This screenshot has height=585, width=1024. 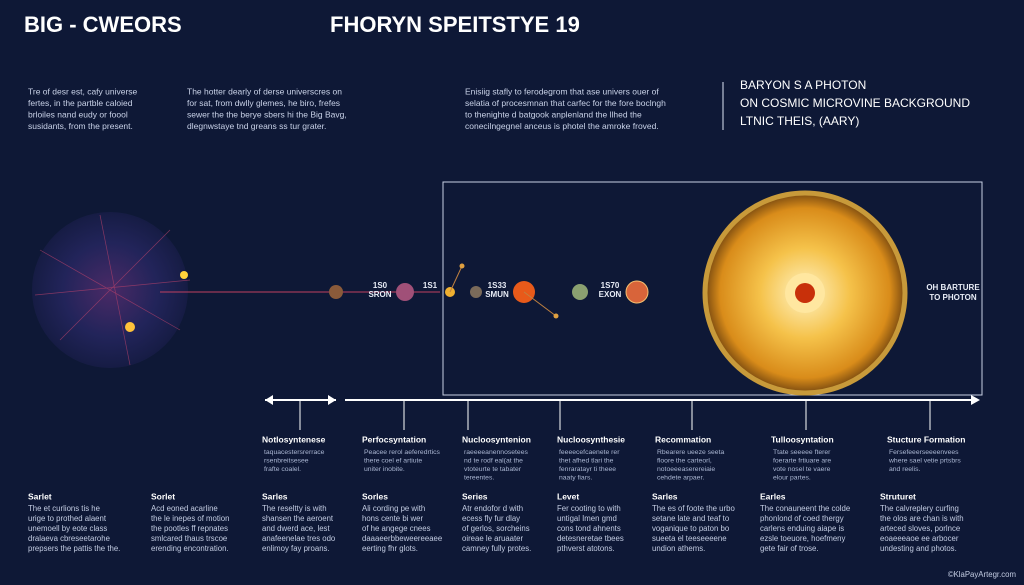 What do you see at coordinates (805, 293) in the screenshot?
I see `core` at bounding box center [805, 293].